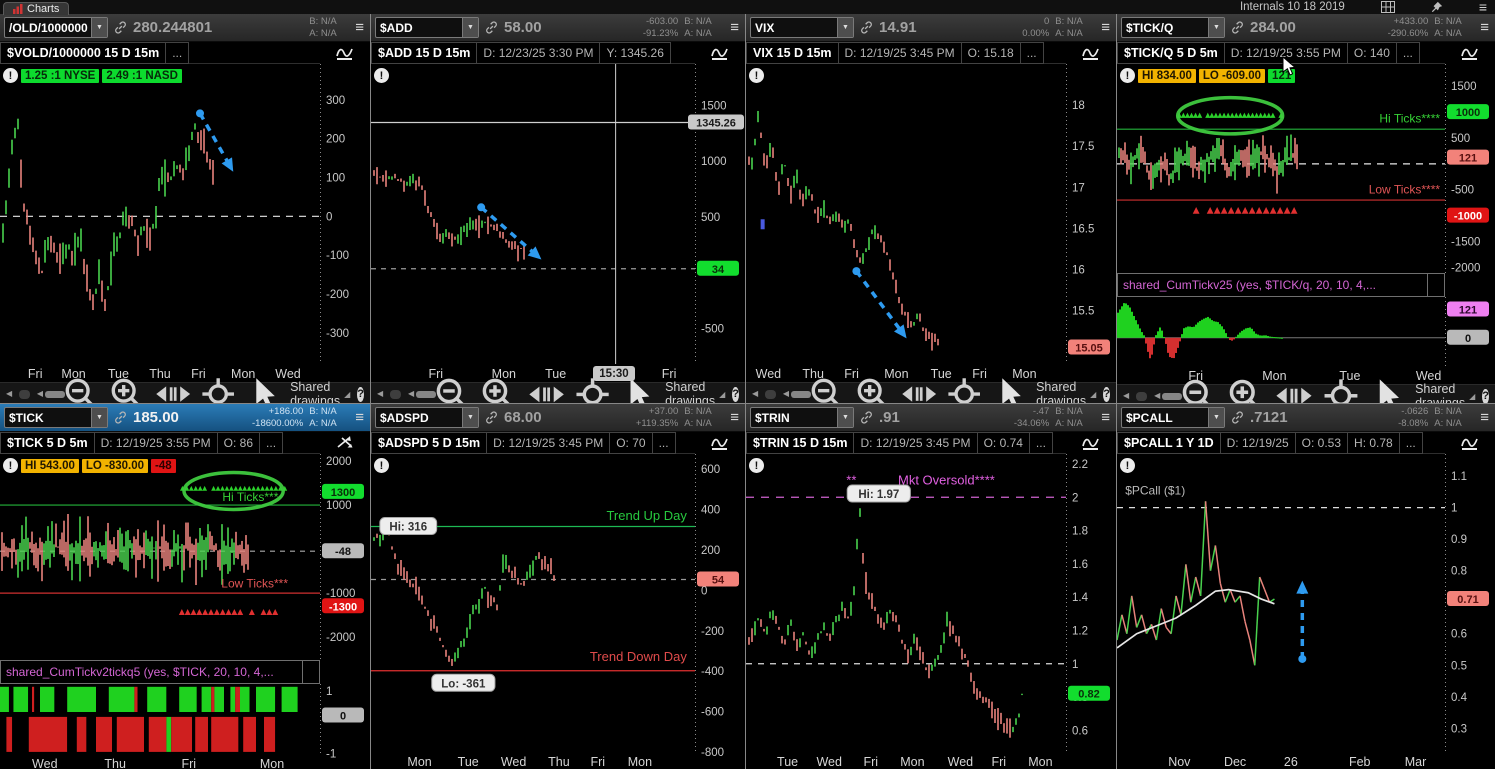  Describe the element at coordinates (56, 417) in the screenshot. I see `symbol-select: $TICK ▼` at that location.